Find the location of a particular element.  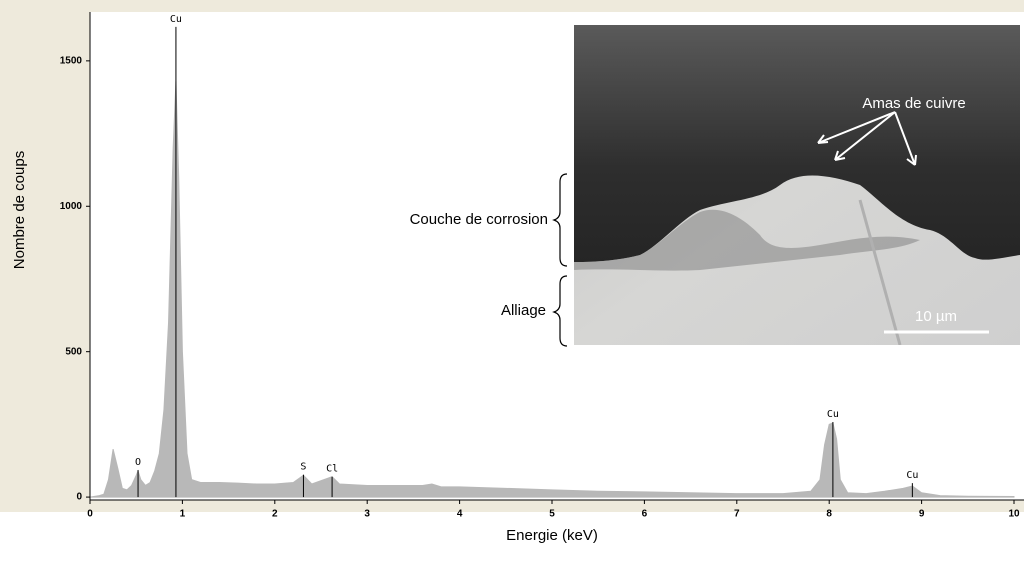

x-tick-label: 6 is located at coordinates (645, 514).